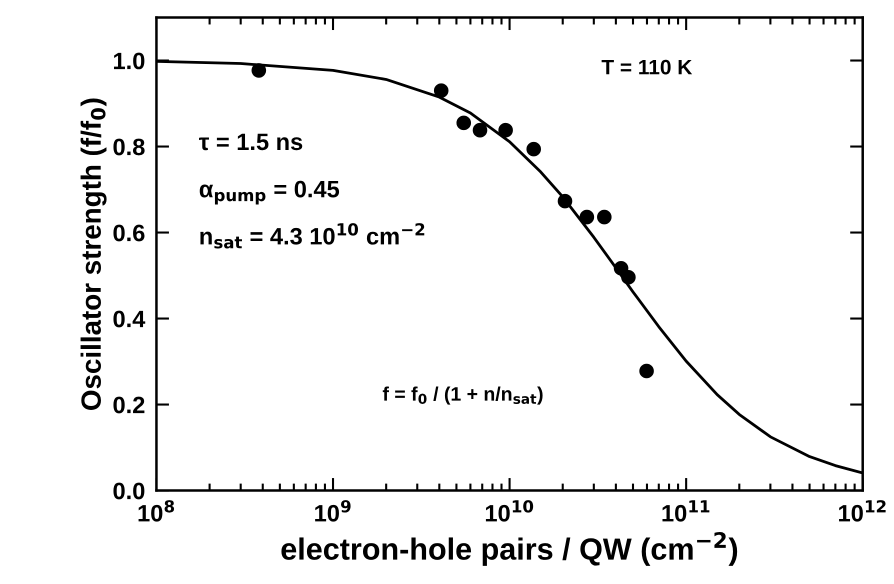  Describe the element at coordinates (128, 491) in the screenshot. I see `y-tick-label: 0.0` at that location.